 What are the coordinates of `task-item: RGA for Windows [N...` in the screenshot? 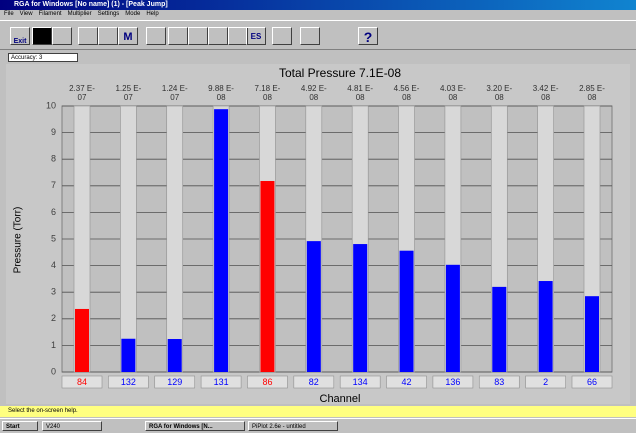 It's located at (195, 426).